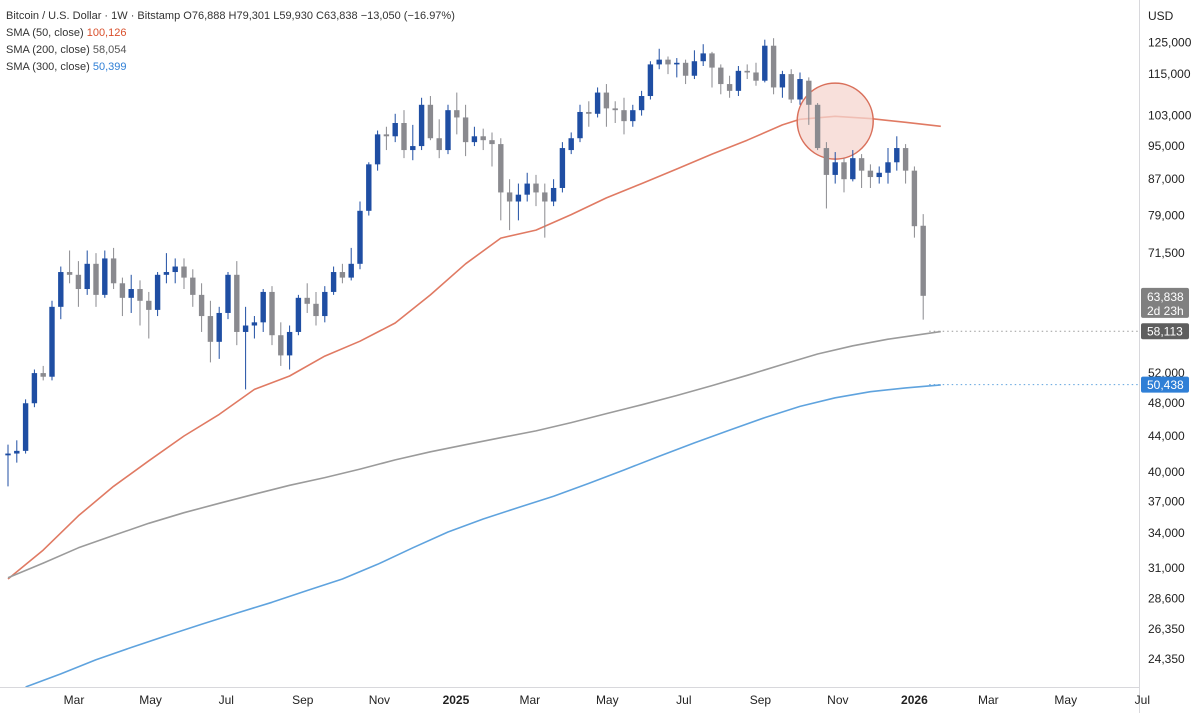 This screenshot has height=713, width=1199. I want to click on sma300-price-tag, so click(1165, 384).